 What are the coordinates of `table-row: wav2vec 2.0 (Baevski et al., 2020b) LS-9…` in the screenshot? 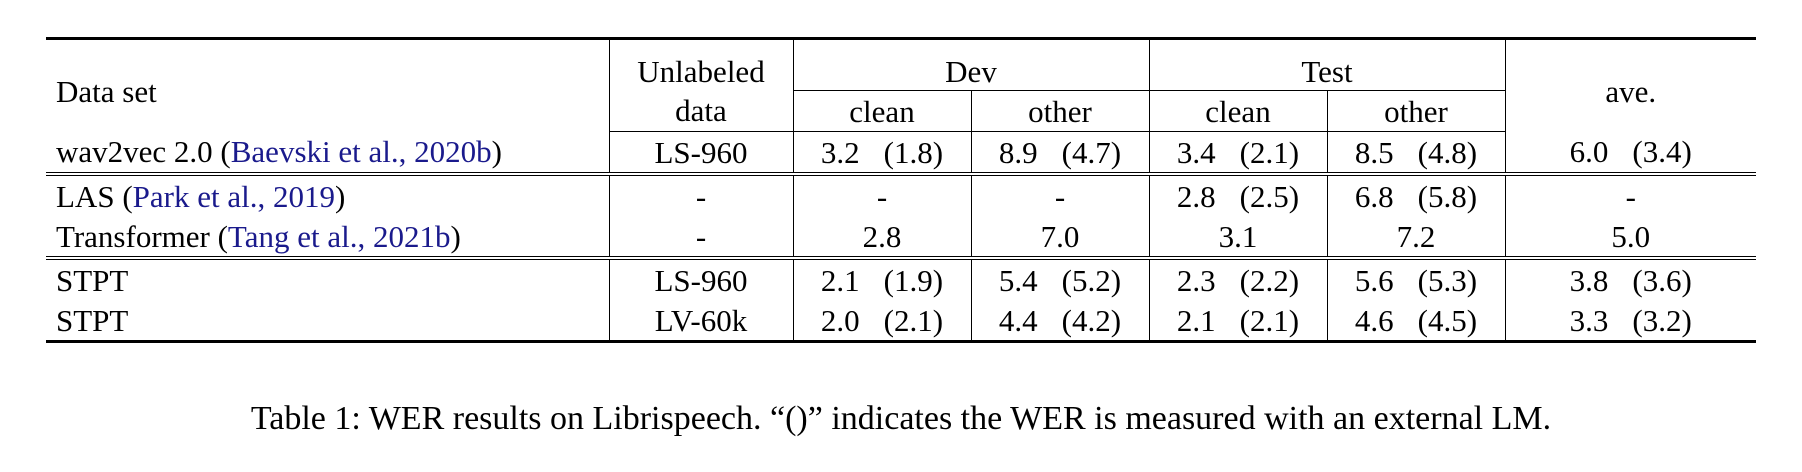 It's located at (901, 153).